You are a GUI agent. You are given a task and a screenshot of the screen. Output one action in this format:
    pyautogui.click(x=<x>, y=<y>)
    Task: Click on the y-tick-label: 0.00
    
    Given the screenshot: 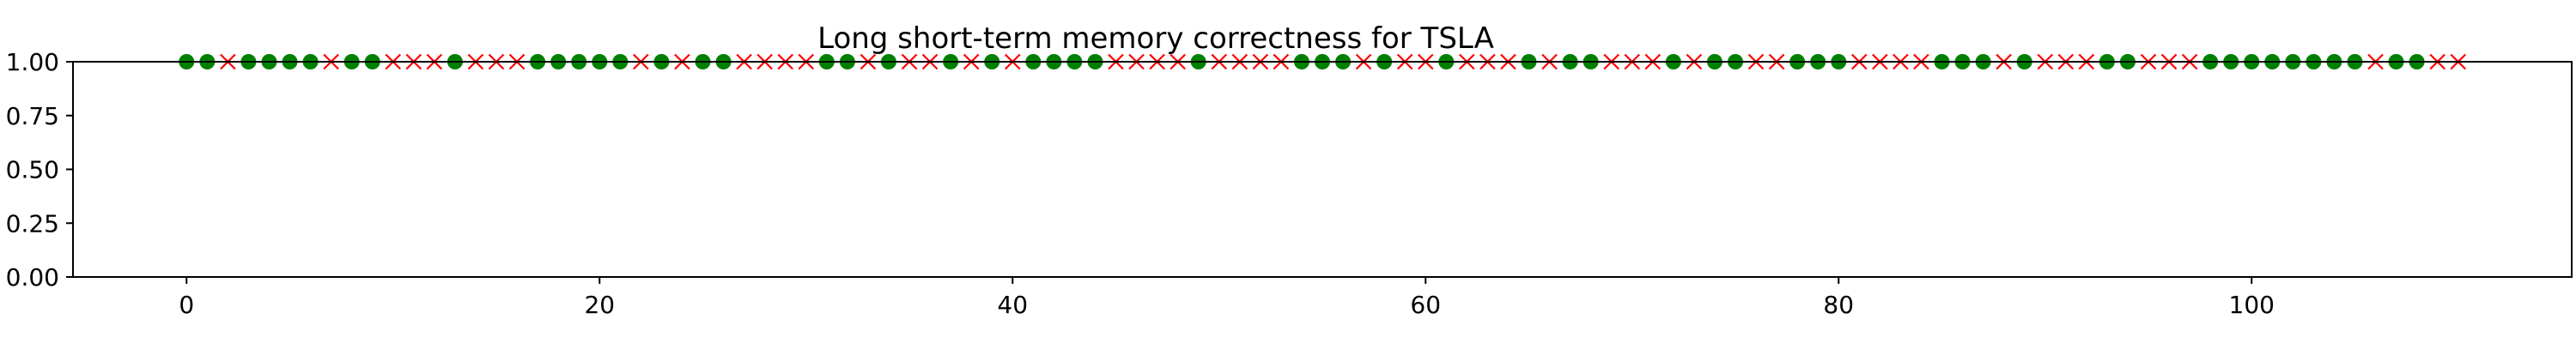 What is the action you would take?
    pyautogui.click(x=32, y=278)
    